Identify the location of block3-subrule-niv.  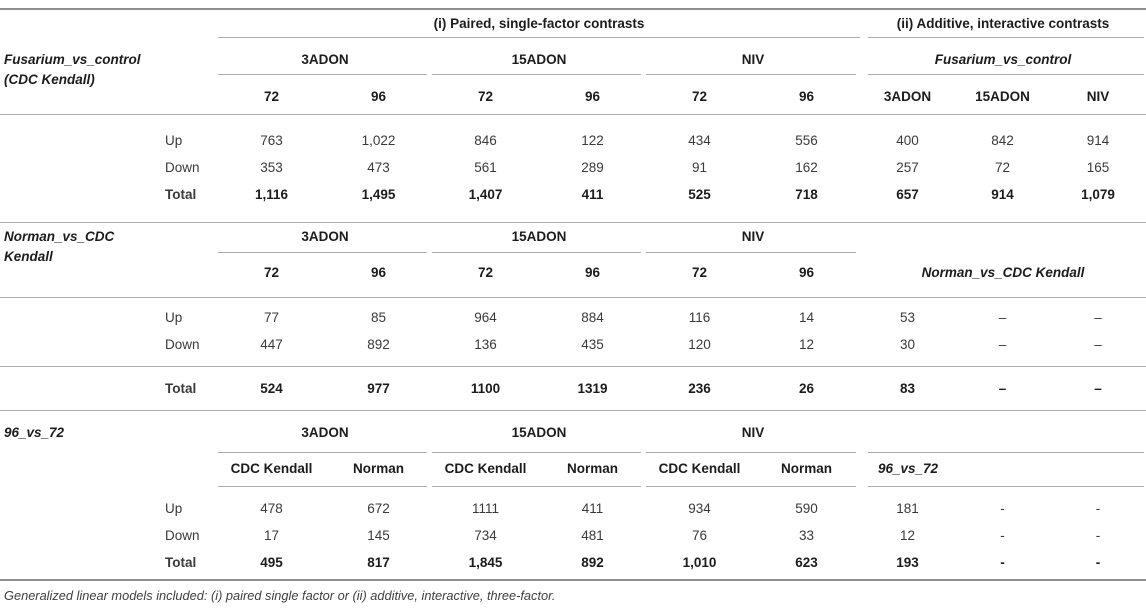
(751, 486).